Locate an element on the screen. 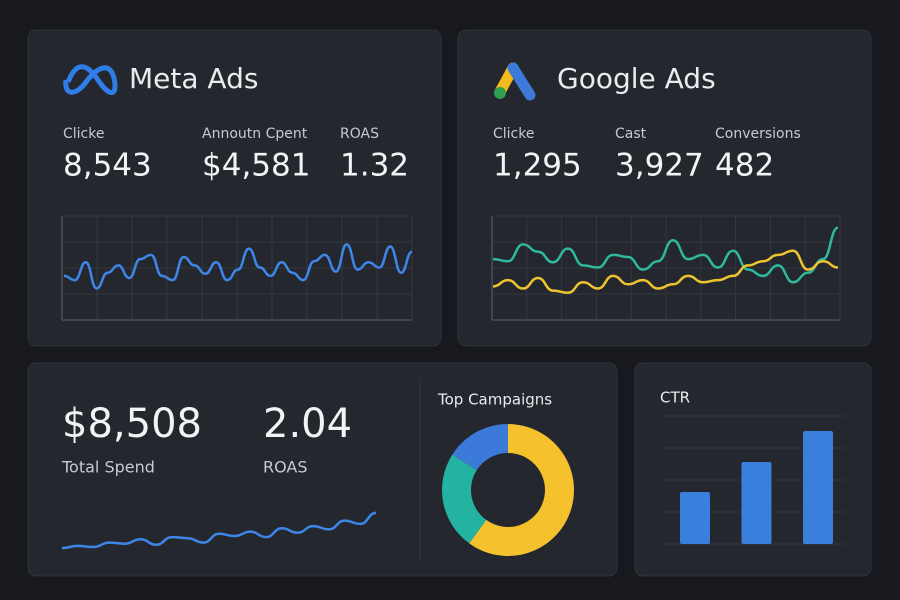  google-title: Google Ads is located at coordinates (636, 78).